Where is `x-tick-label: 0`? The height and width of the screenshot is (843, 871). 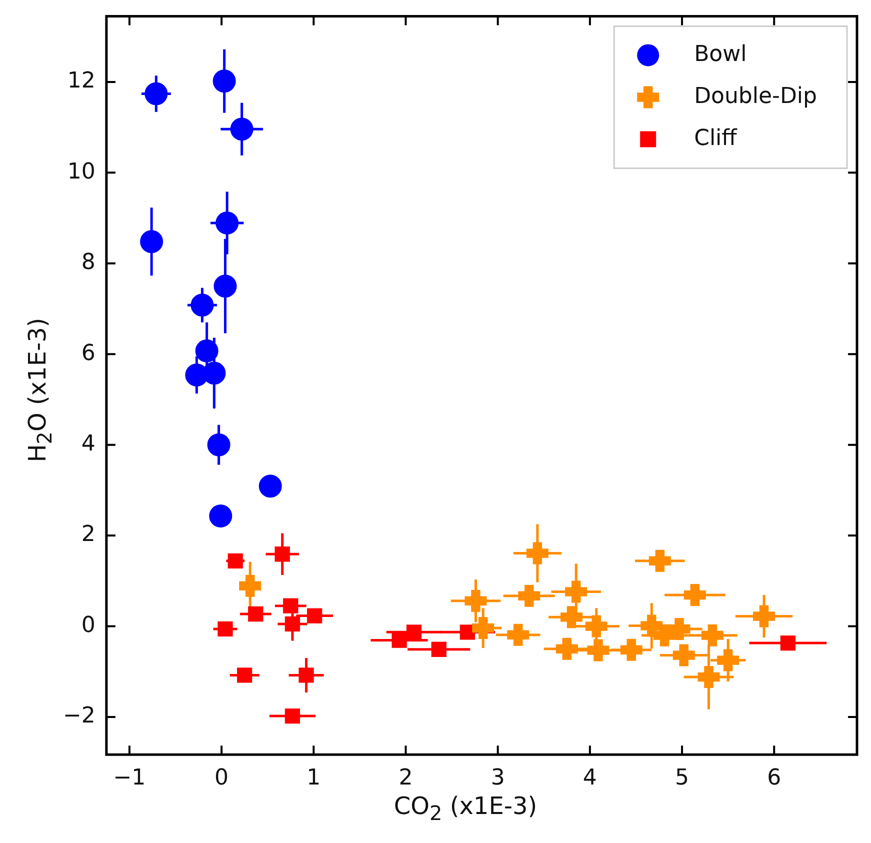 x-tick-label: 0 is located at coordinates (221, 778).